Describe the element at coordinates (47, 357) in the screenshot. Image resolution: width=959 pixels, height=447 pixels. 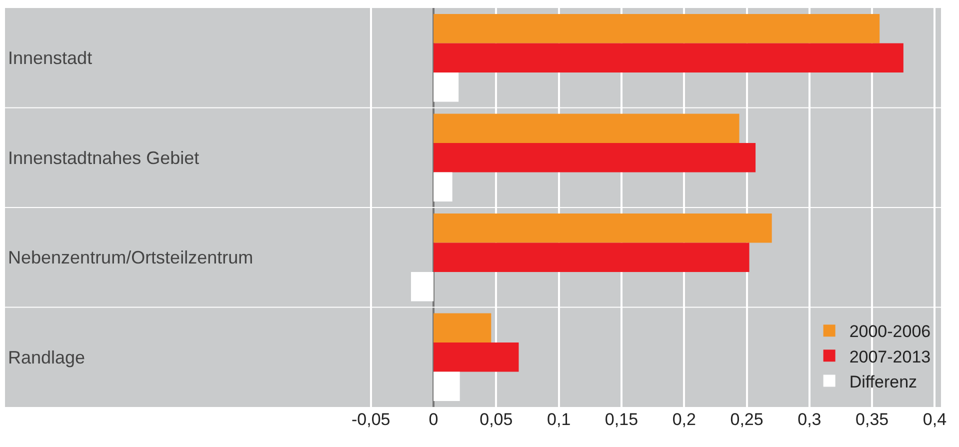
I see `y-tick-label: Randlage` at that location.